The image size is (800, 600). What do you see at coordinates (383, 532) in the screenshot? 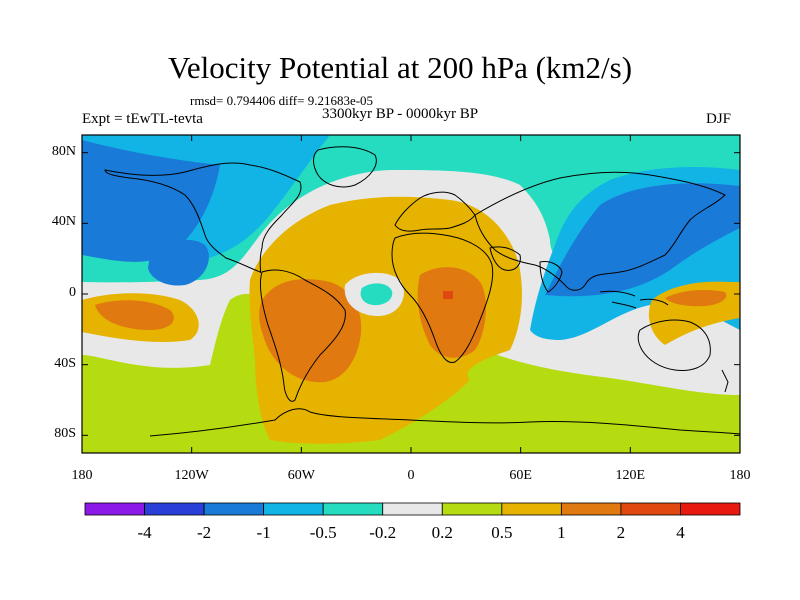
I see `colorbar-label: -0.2` at bounding box center [383, 532].